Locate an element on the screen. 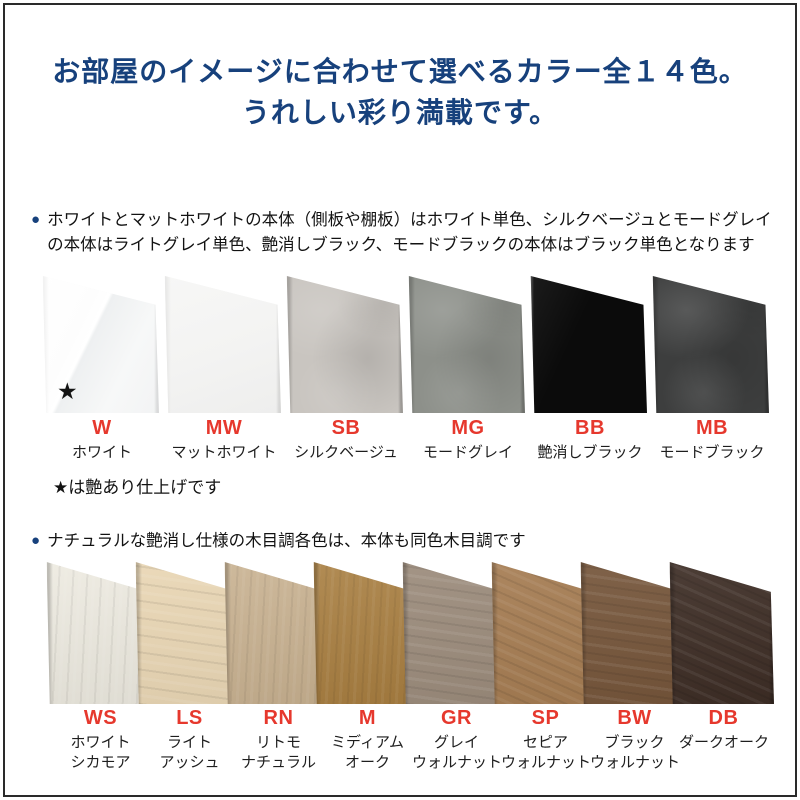 The width and height of the screenshot is (800, 800). swatch-panel-LS is located at coordinates (187, 633).